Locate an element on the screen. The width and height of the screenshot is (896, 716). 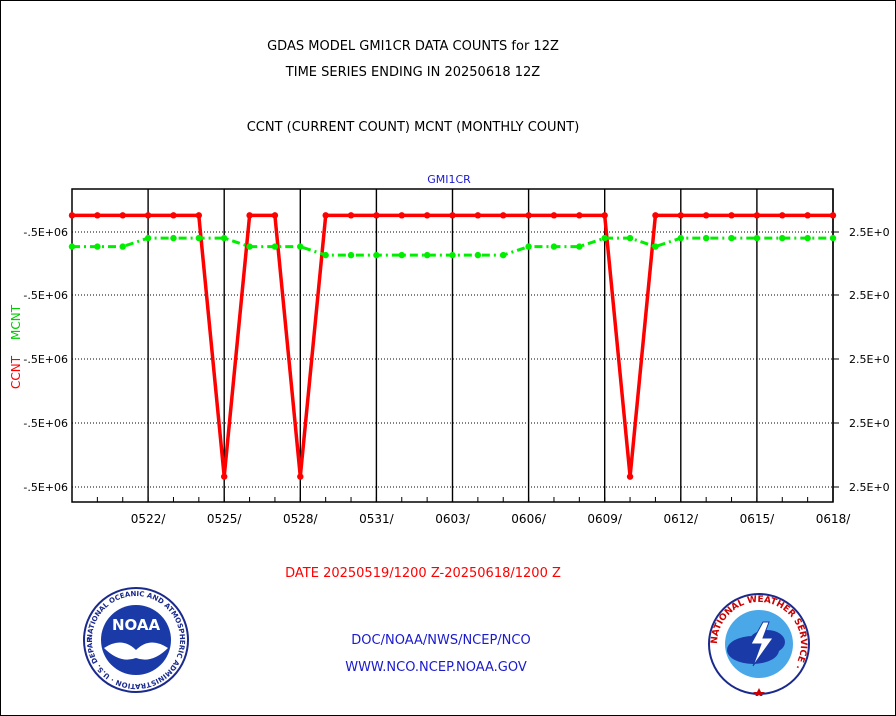
y-axis-label-mcnt: MCNT is located at coordinates (16, 322).